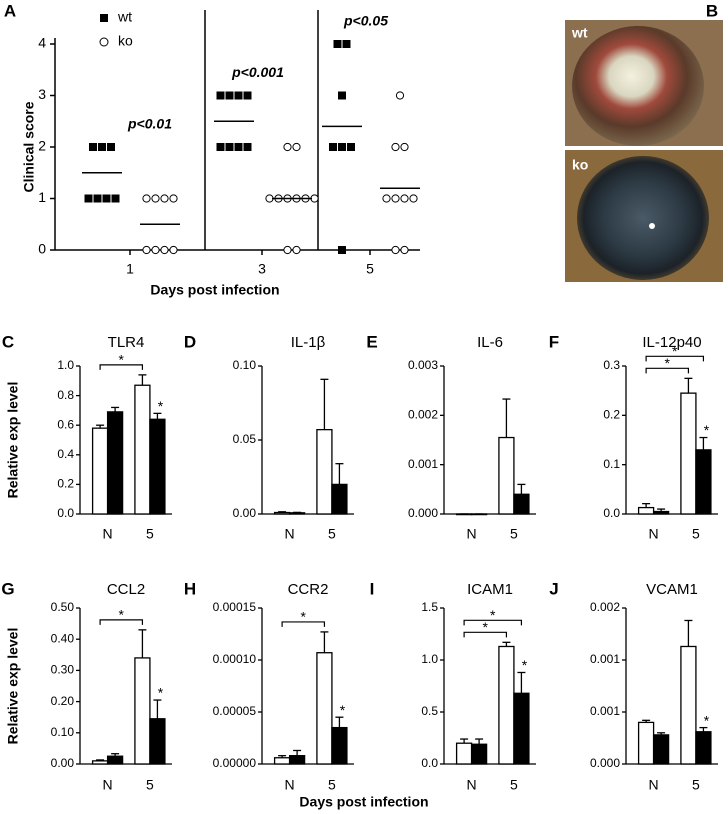 The width and height of the screenshot is (728, 814). Describe the element at coordinates (611, 415) in the screenshot. I see `y-tick-label: 0.2` at that location.